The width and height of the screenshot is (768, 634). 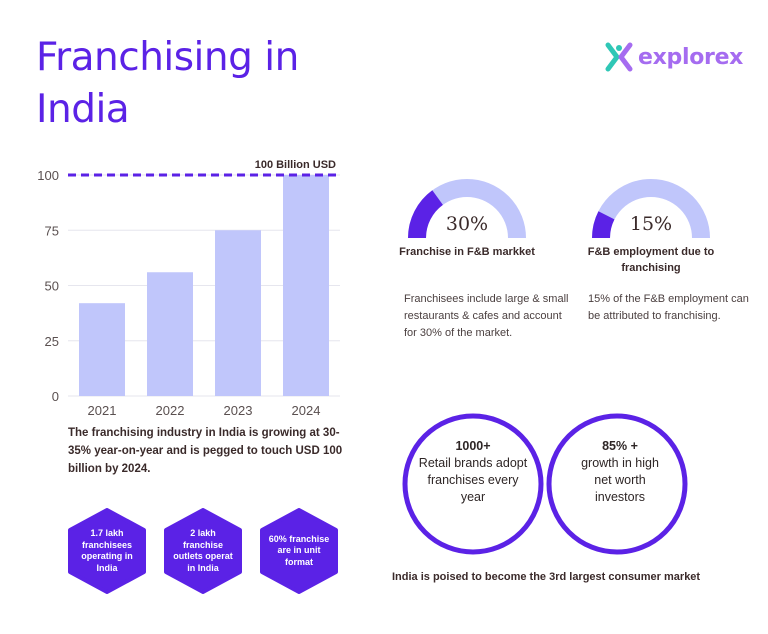 What do you see at coordinates (167, 83) in the screenshot?
I see `page-title: Franchising in India` at bounding box center [167, 83].